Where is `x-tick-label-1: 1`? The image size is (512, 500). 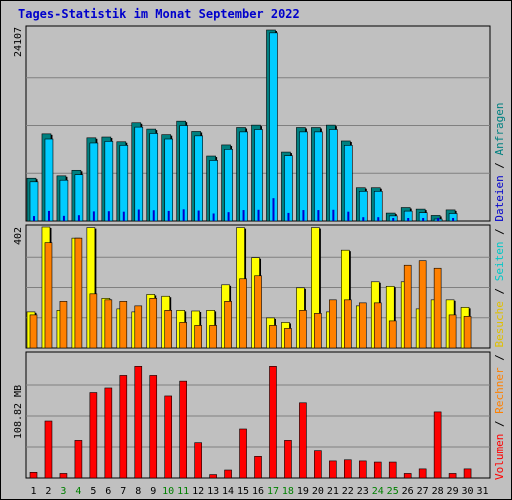 x-tick-label-1: 1 is located at coordinates (33, 491).